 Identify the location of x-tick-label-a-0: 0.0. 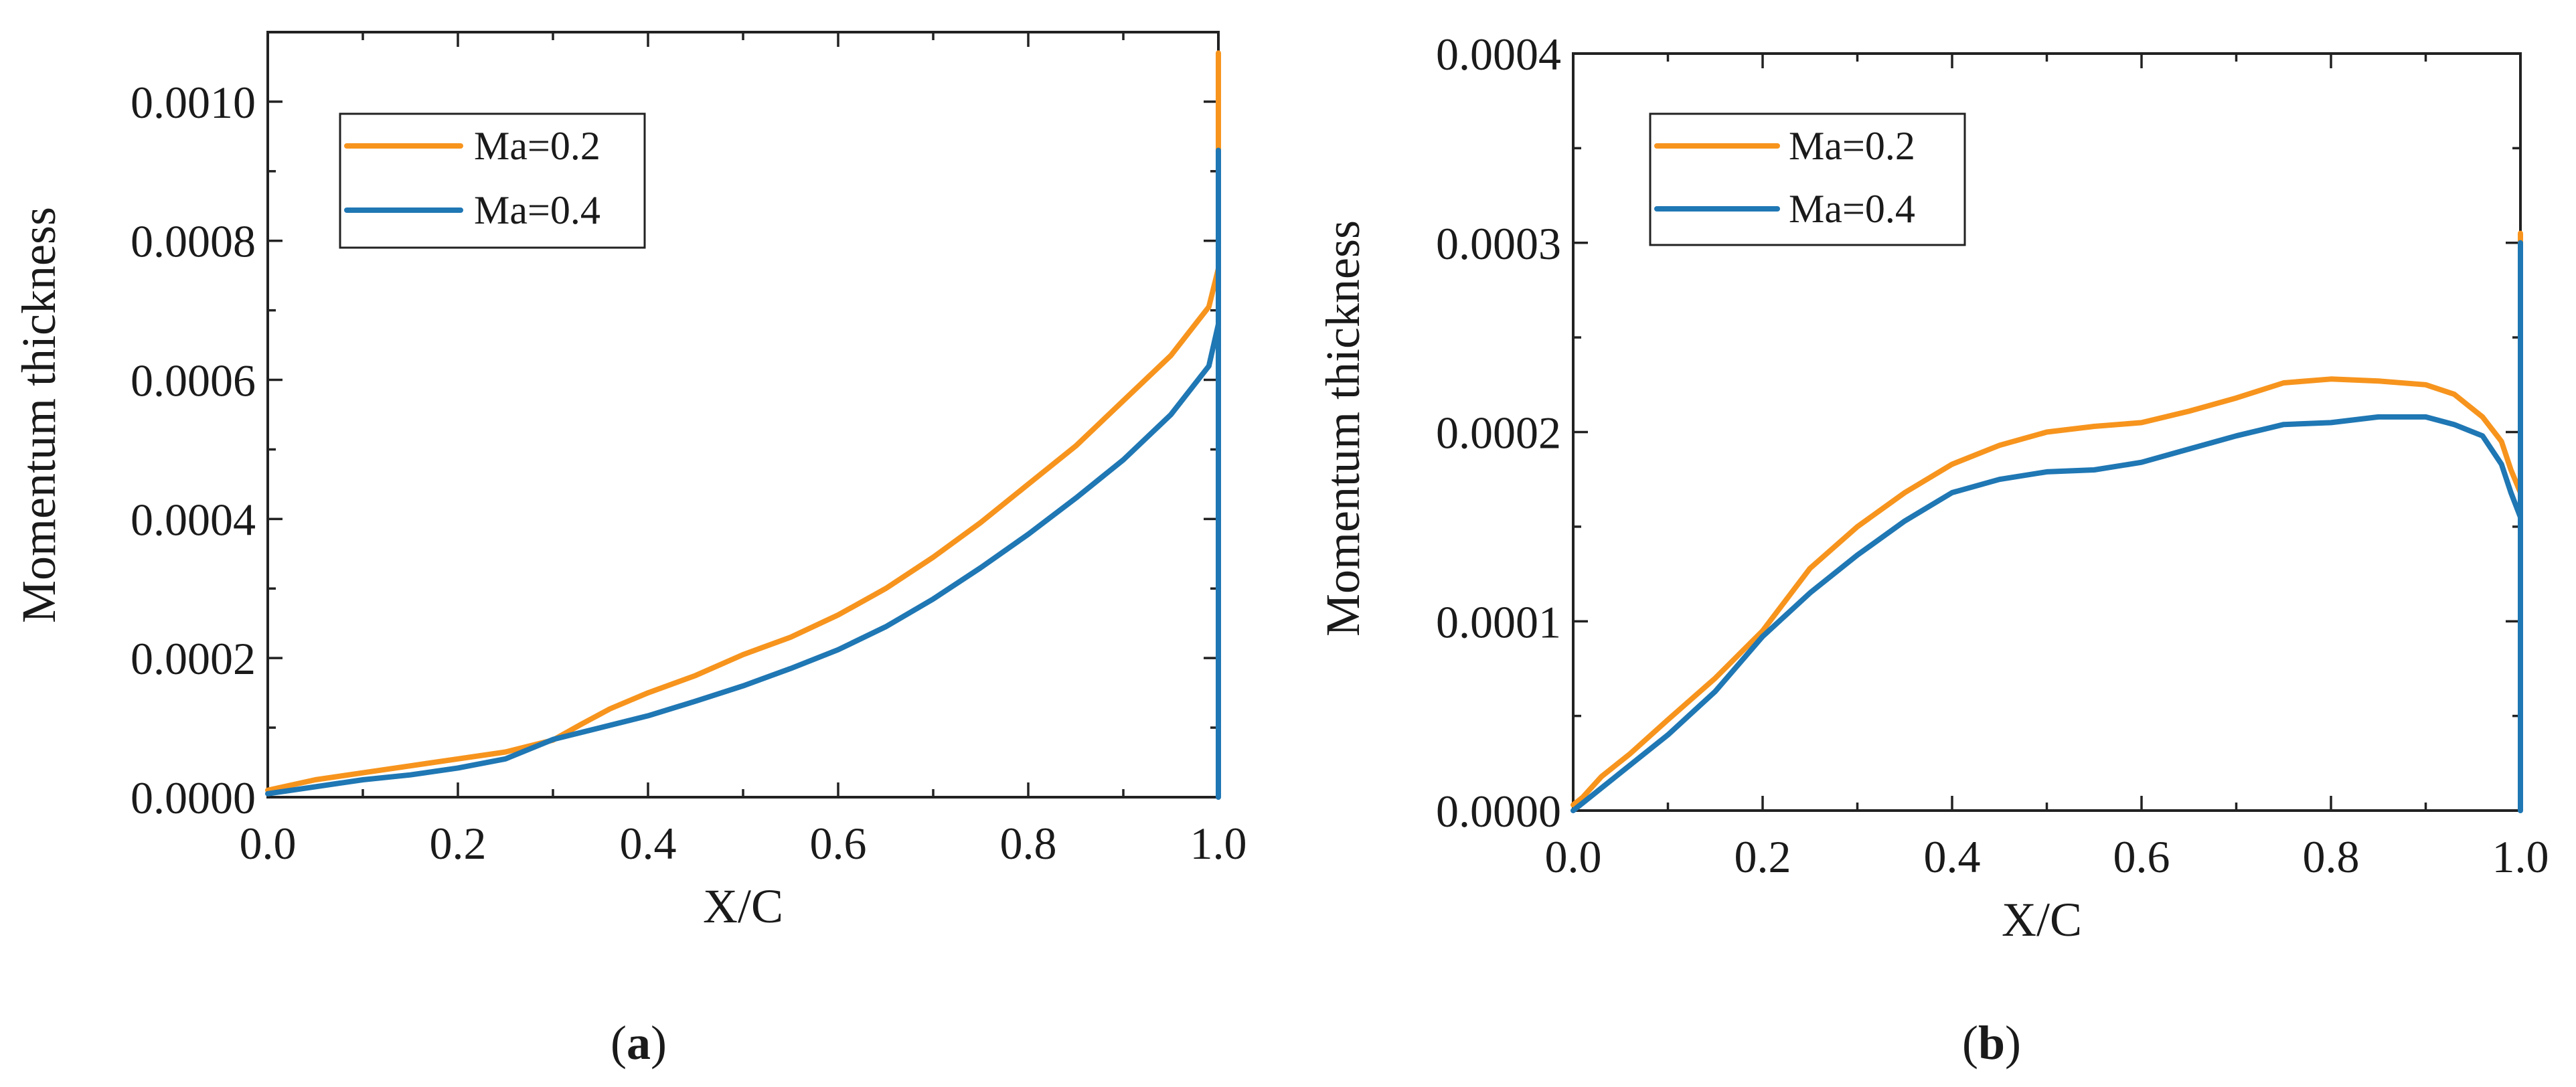
(269, 843).